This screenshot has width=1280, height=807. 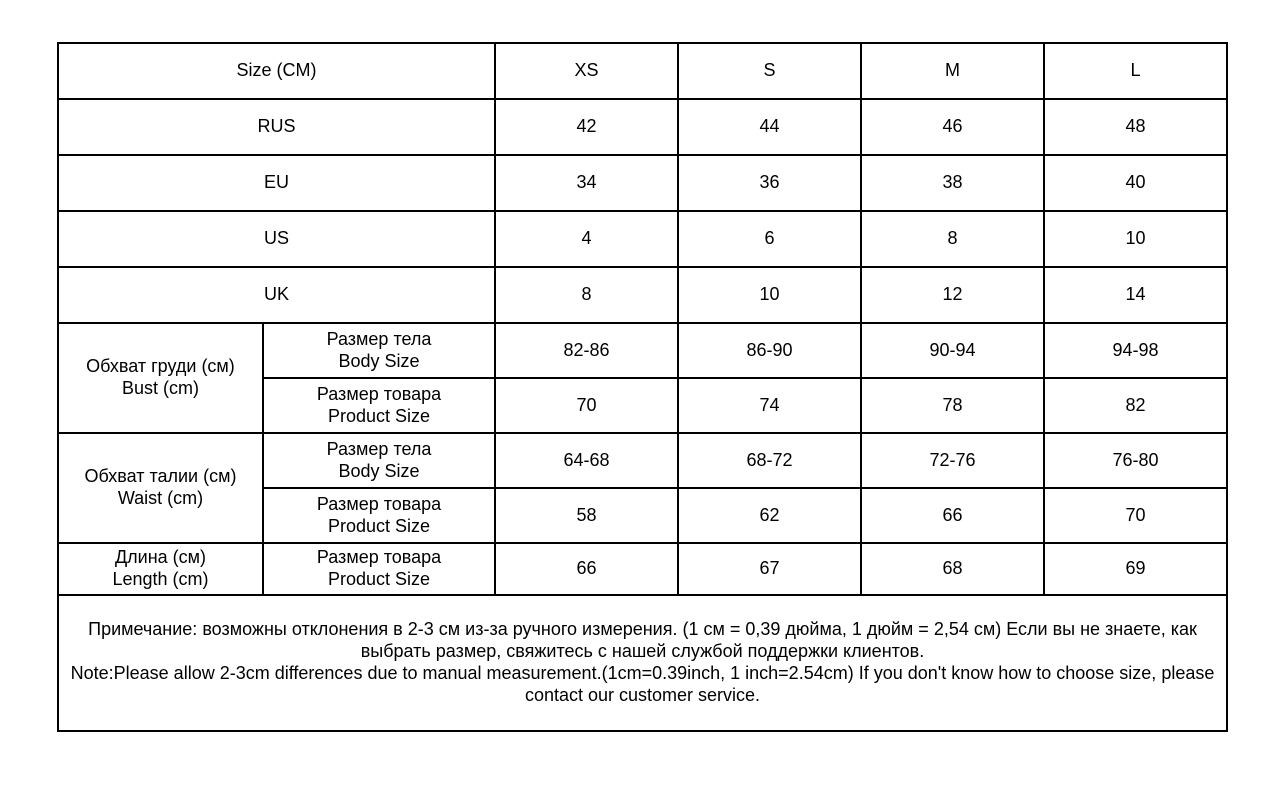 What do you see at coordinates (586, 405) in the screenshot?
I see `bust-product-value-xs: 70` at bounding box center [586, 405].